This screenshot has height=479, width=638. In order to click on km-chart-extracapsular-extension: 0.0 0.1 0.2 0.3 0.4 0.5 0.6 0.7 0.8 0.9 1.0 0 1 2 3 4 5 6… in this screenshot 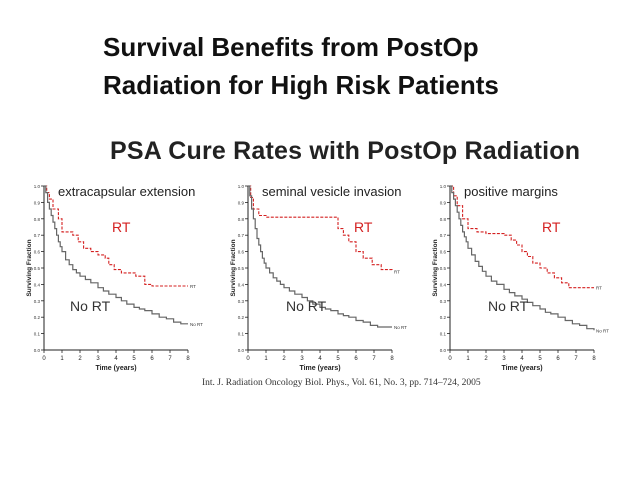, I will do `click(129, 275)`.